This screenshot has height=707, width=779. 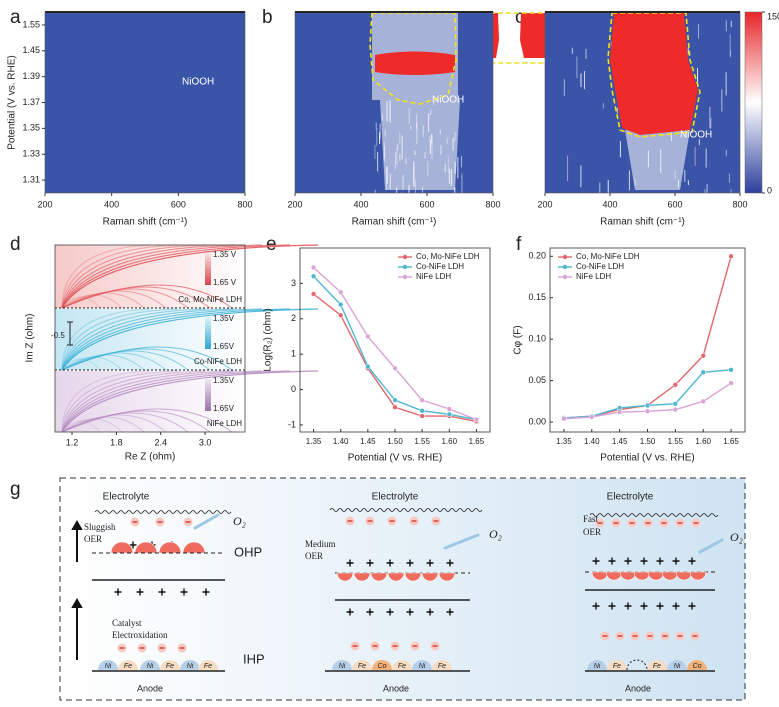 What do you see at coordinates (320, 544) in the screenshot?
I see `rate-label: Medium` at bounding box center [320, 544].